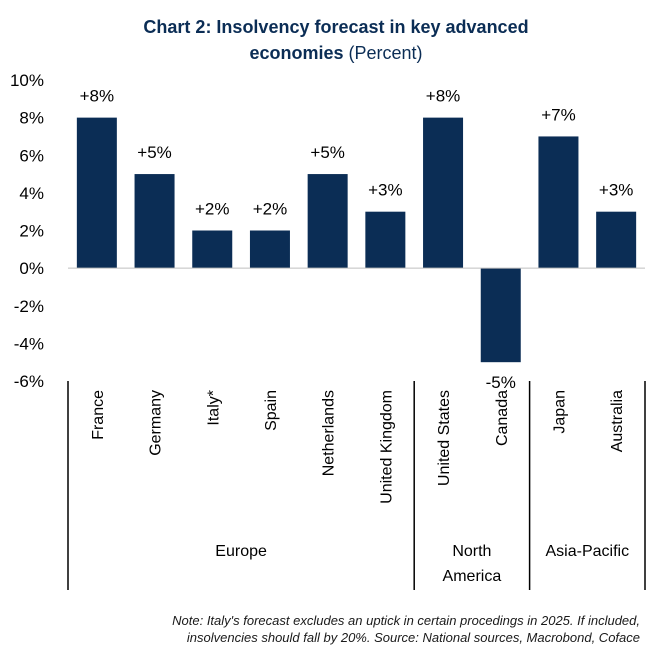 The image size is (666, 652). What do you see at coordinates (31, 268) in the screenshot?
I see `y-tick-label: 0%` at bounding box center [31, 268].